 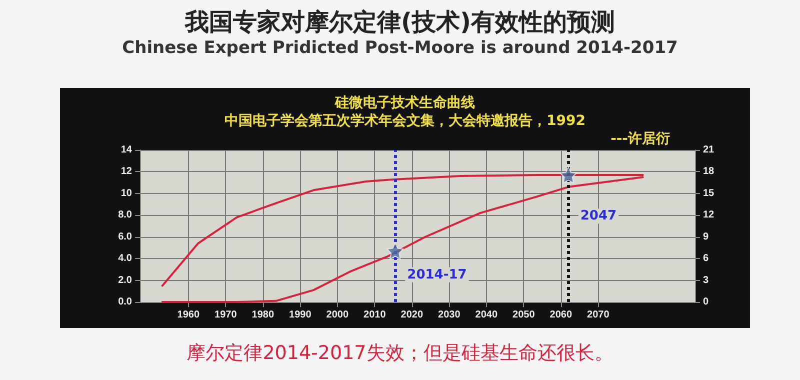 I want to click on annotation: 2047, so click(x=598, y=216).